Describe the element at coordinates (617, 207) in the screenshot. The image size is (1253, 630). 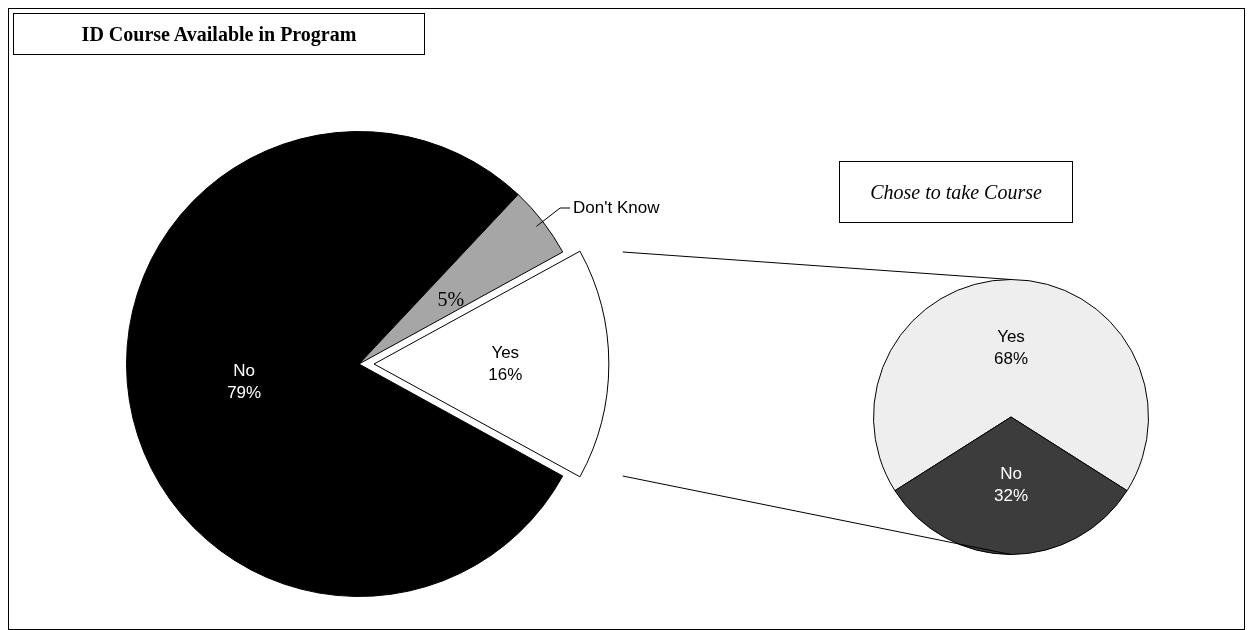
I see `slice-label: Don't Know` at that location.